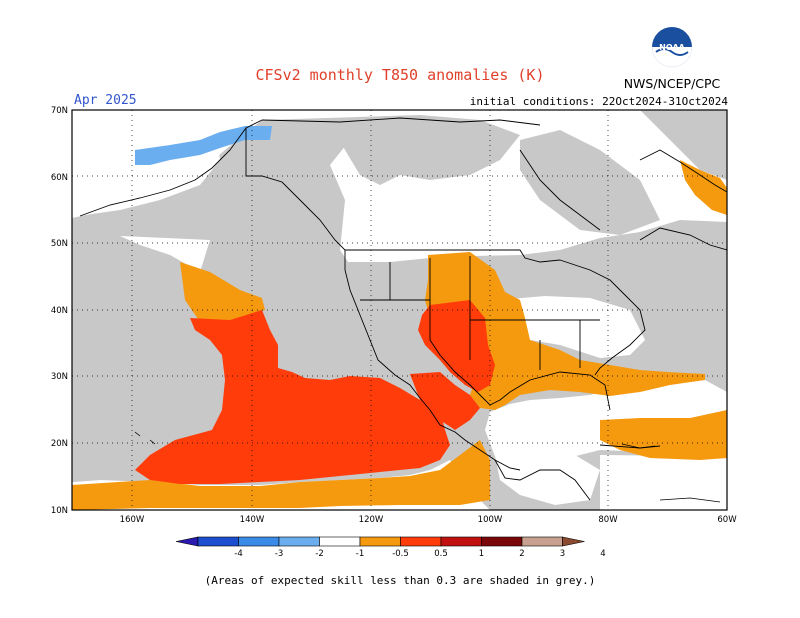  I want to click on lat-label: 40N, so click(59, 311).